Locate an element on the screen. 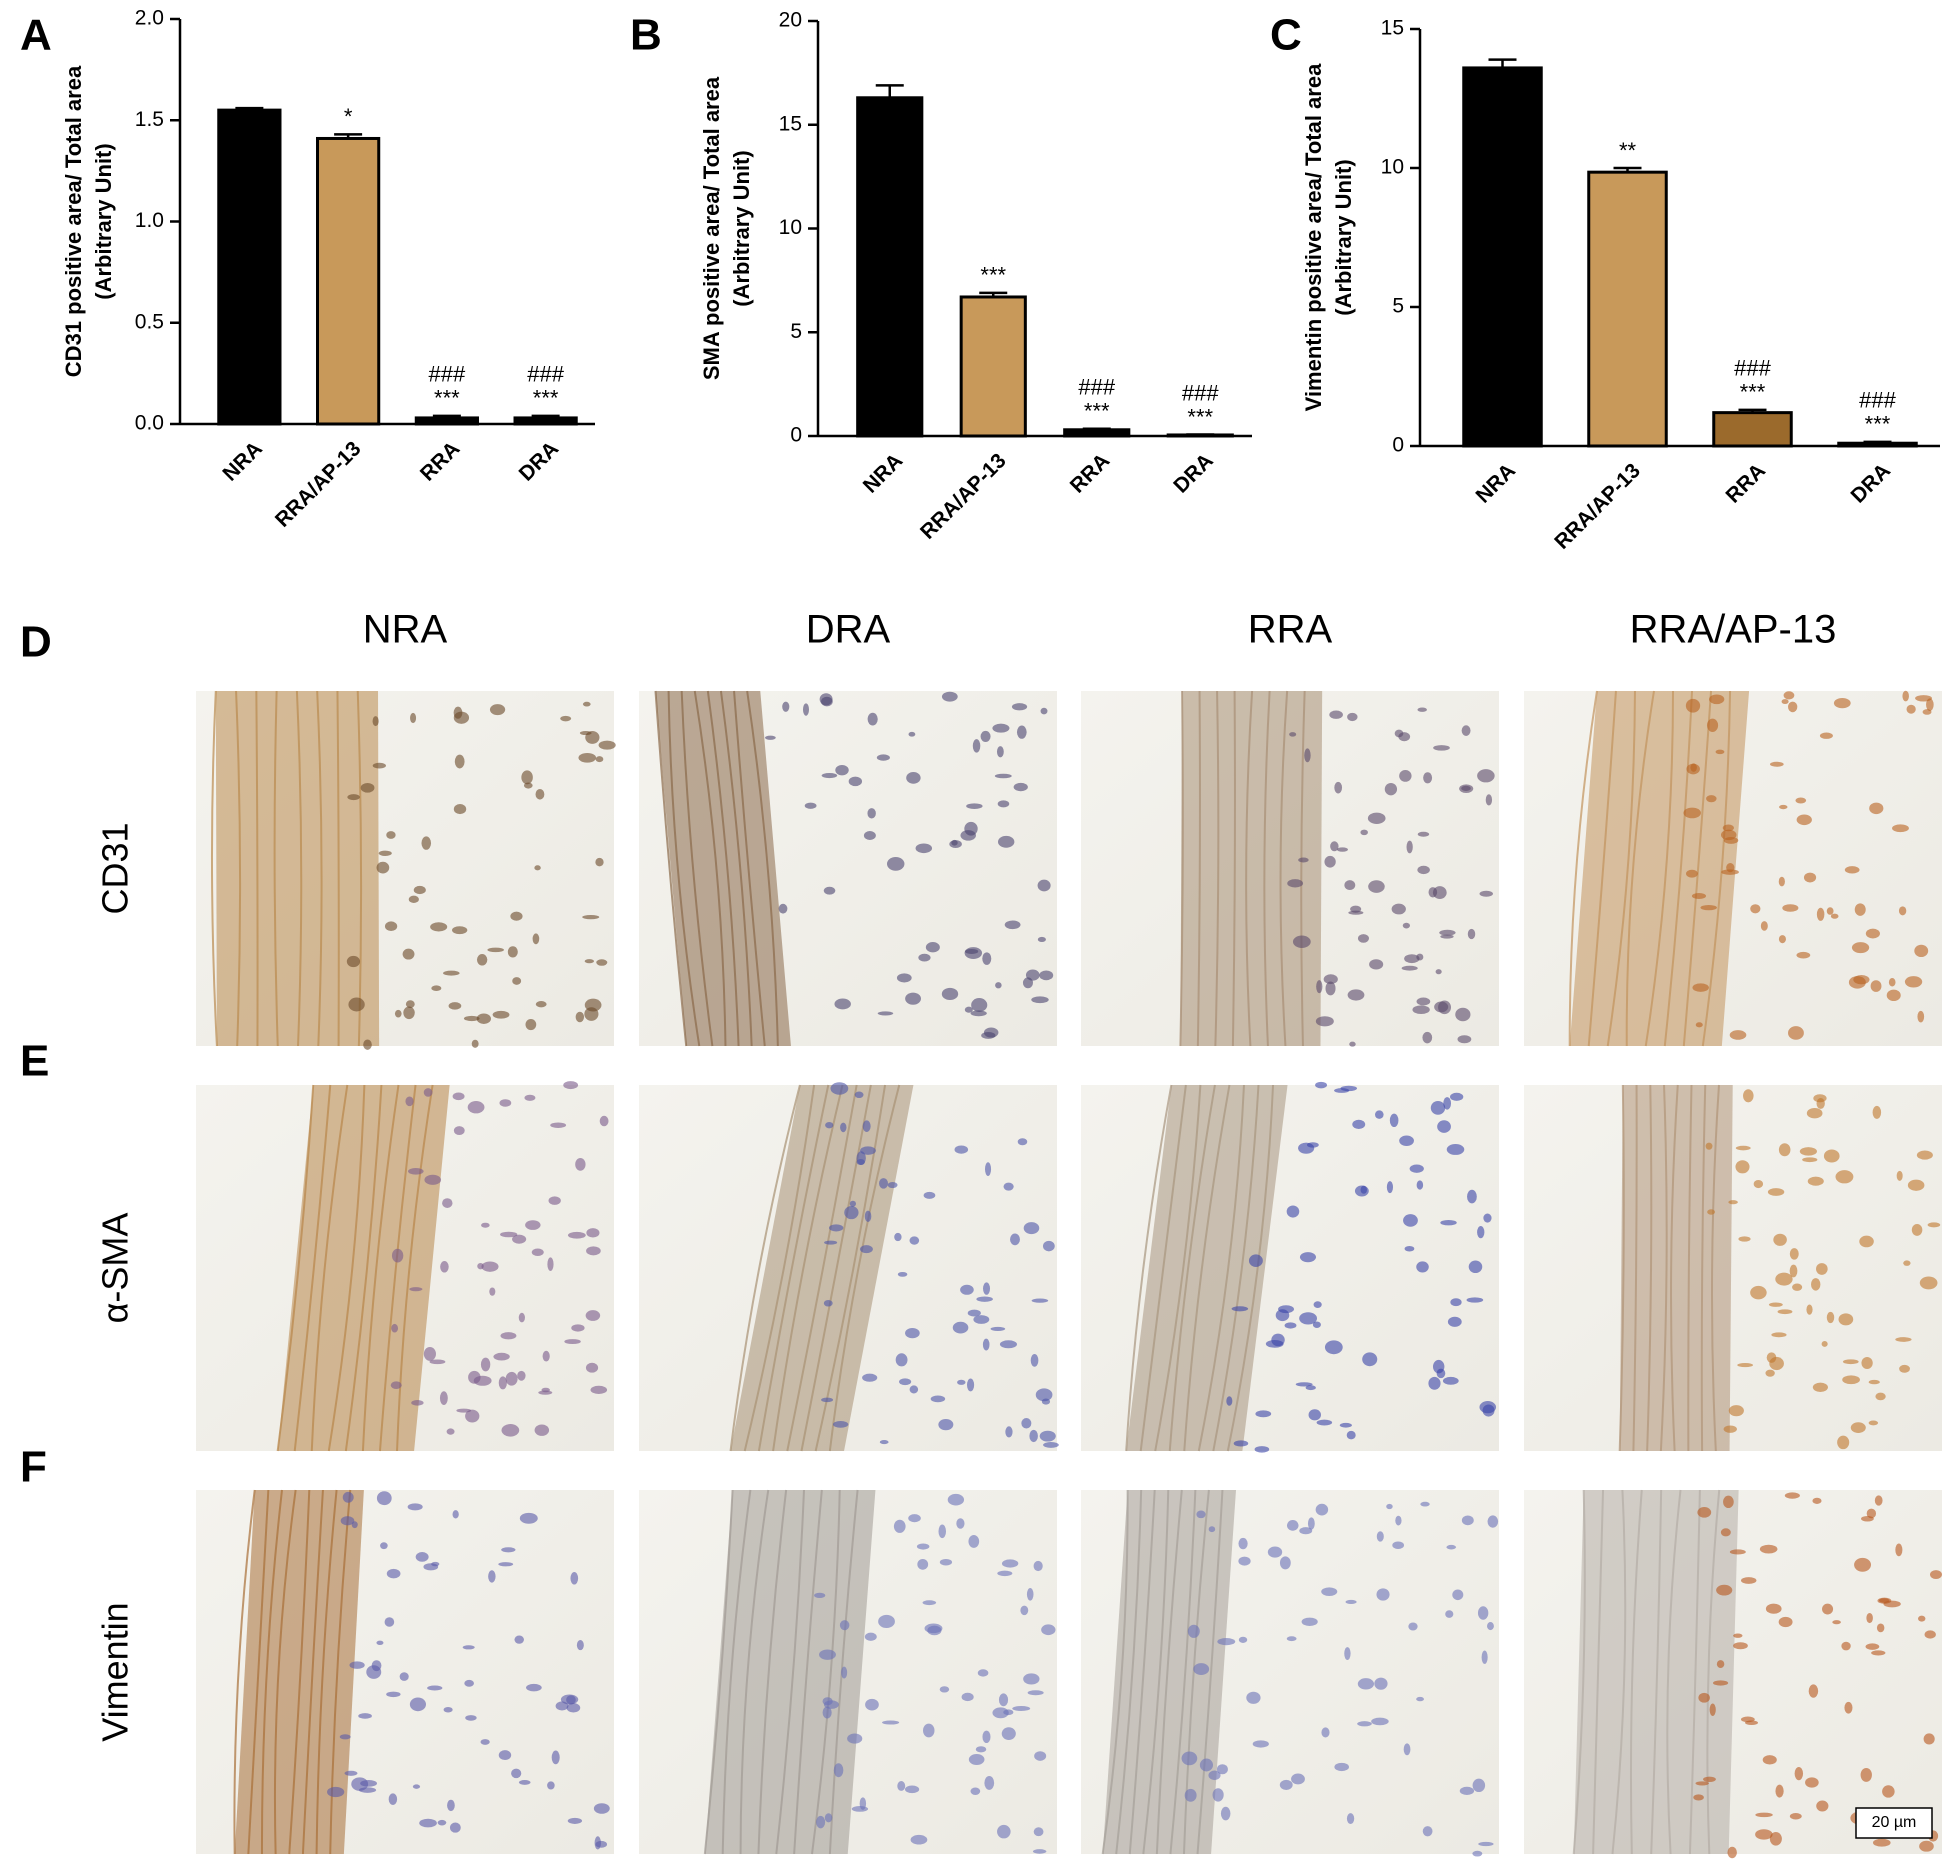  tissue-band is located at coordinates (1207, 1268).